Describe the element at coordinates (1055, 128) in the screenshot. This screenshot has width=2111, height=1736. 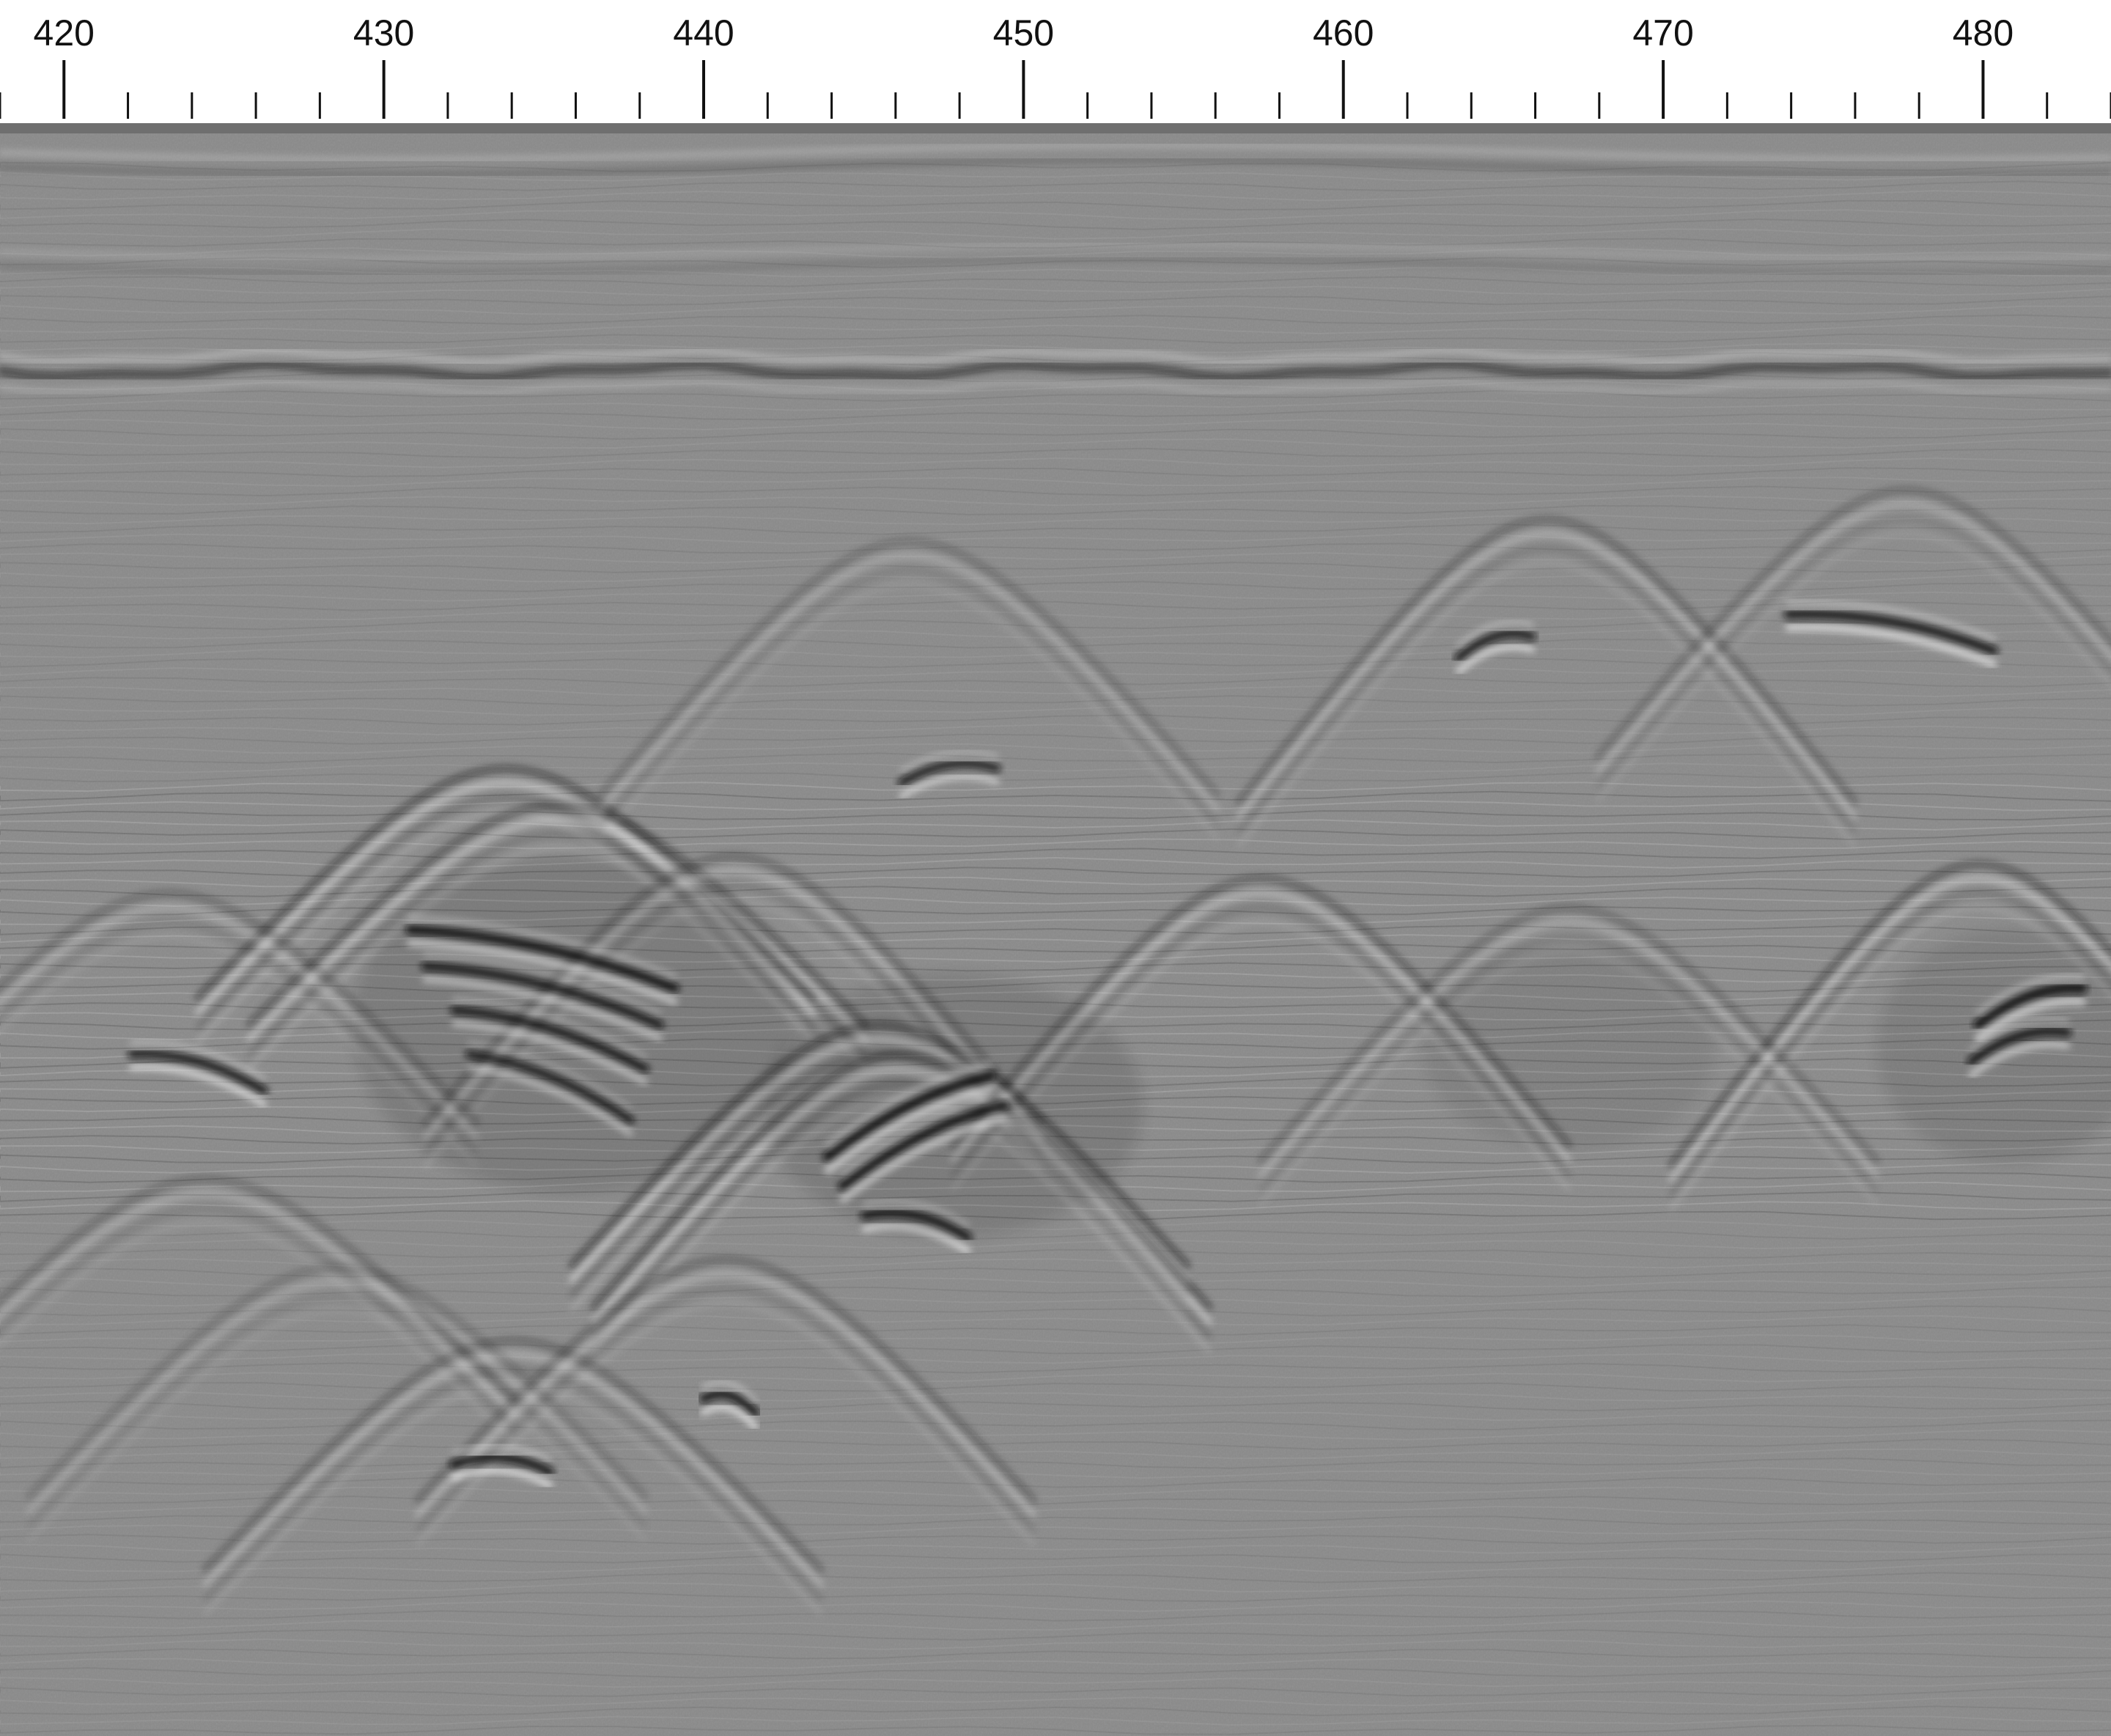
I see `radargram-top-band` at that location.